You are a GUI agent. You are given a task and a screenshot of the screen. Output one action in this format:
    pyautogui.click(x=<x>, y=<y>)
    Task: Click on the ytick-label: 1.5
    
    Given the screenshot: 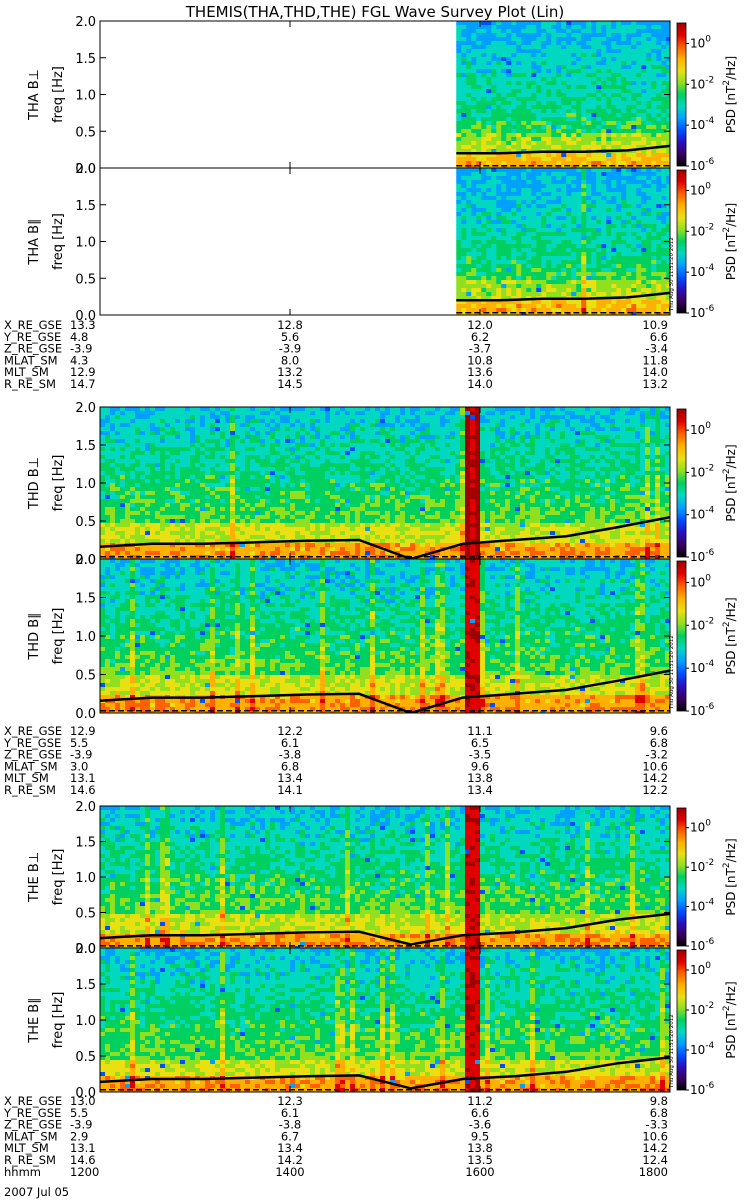 What is the action you would take?
    pyautogui.click(x=85, y=206)
    